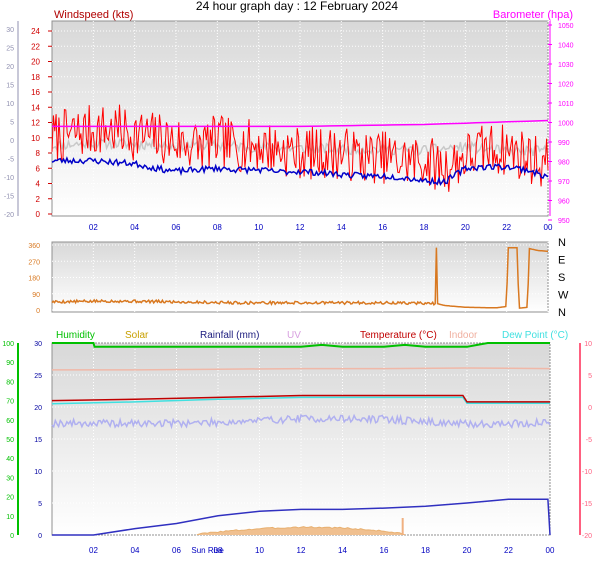 The width and height of the screenshot is (608, 561). What do you see at coordinates (566, 65) in the screenshot?
I see `barometer-tick-label: 1030` at bounding box center [566, 65].